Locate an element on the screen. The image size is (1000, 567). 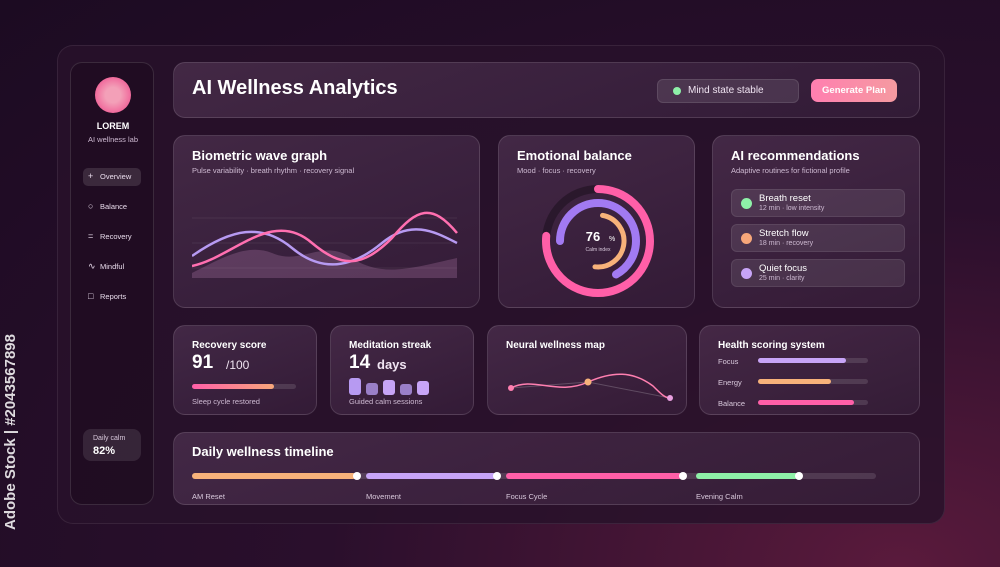
gauge-outer is located at coordinates (598, 241).